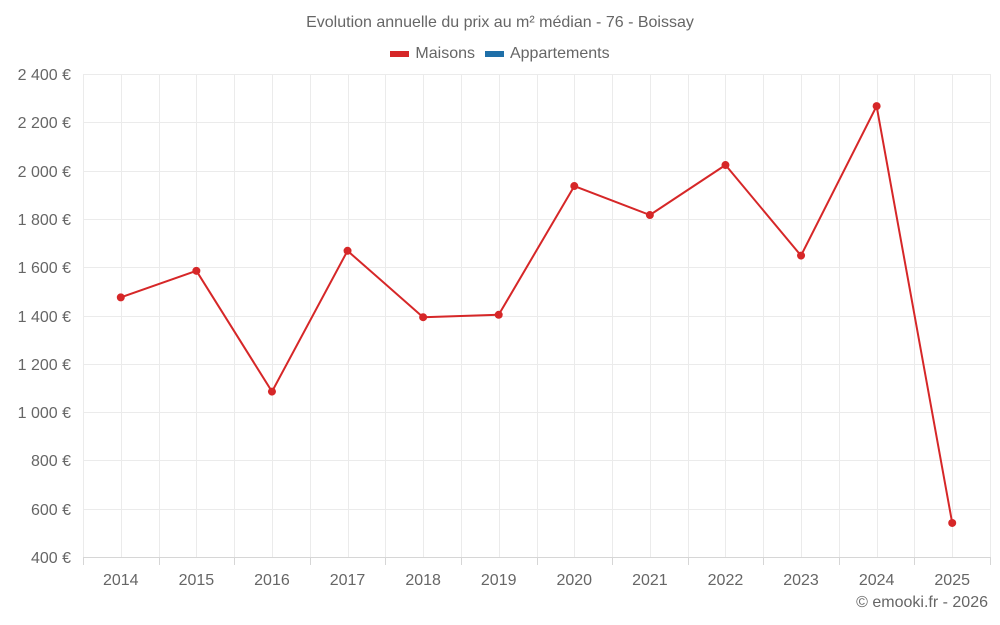 The height and width of the screenshot is (625, 1000). Describe the element at coordinates (44, 365) in the screenshot. I see `y-tick-label: 1 200 €` at that location.